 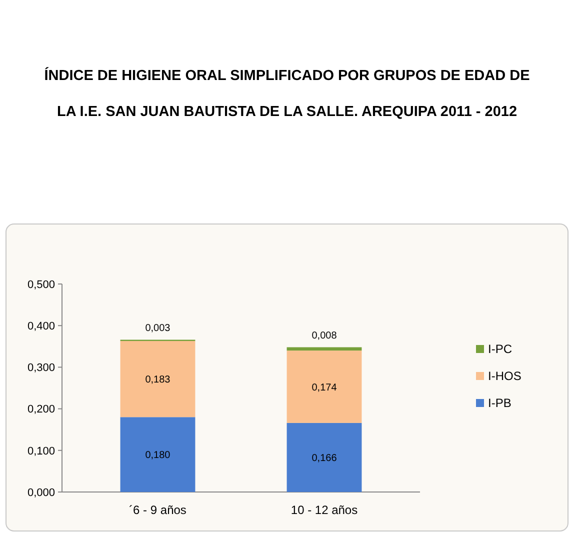 I want to click on y-tick-label: 0,400, so click(x=41, y=326).